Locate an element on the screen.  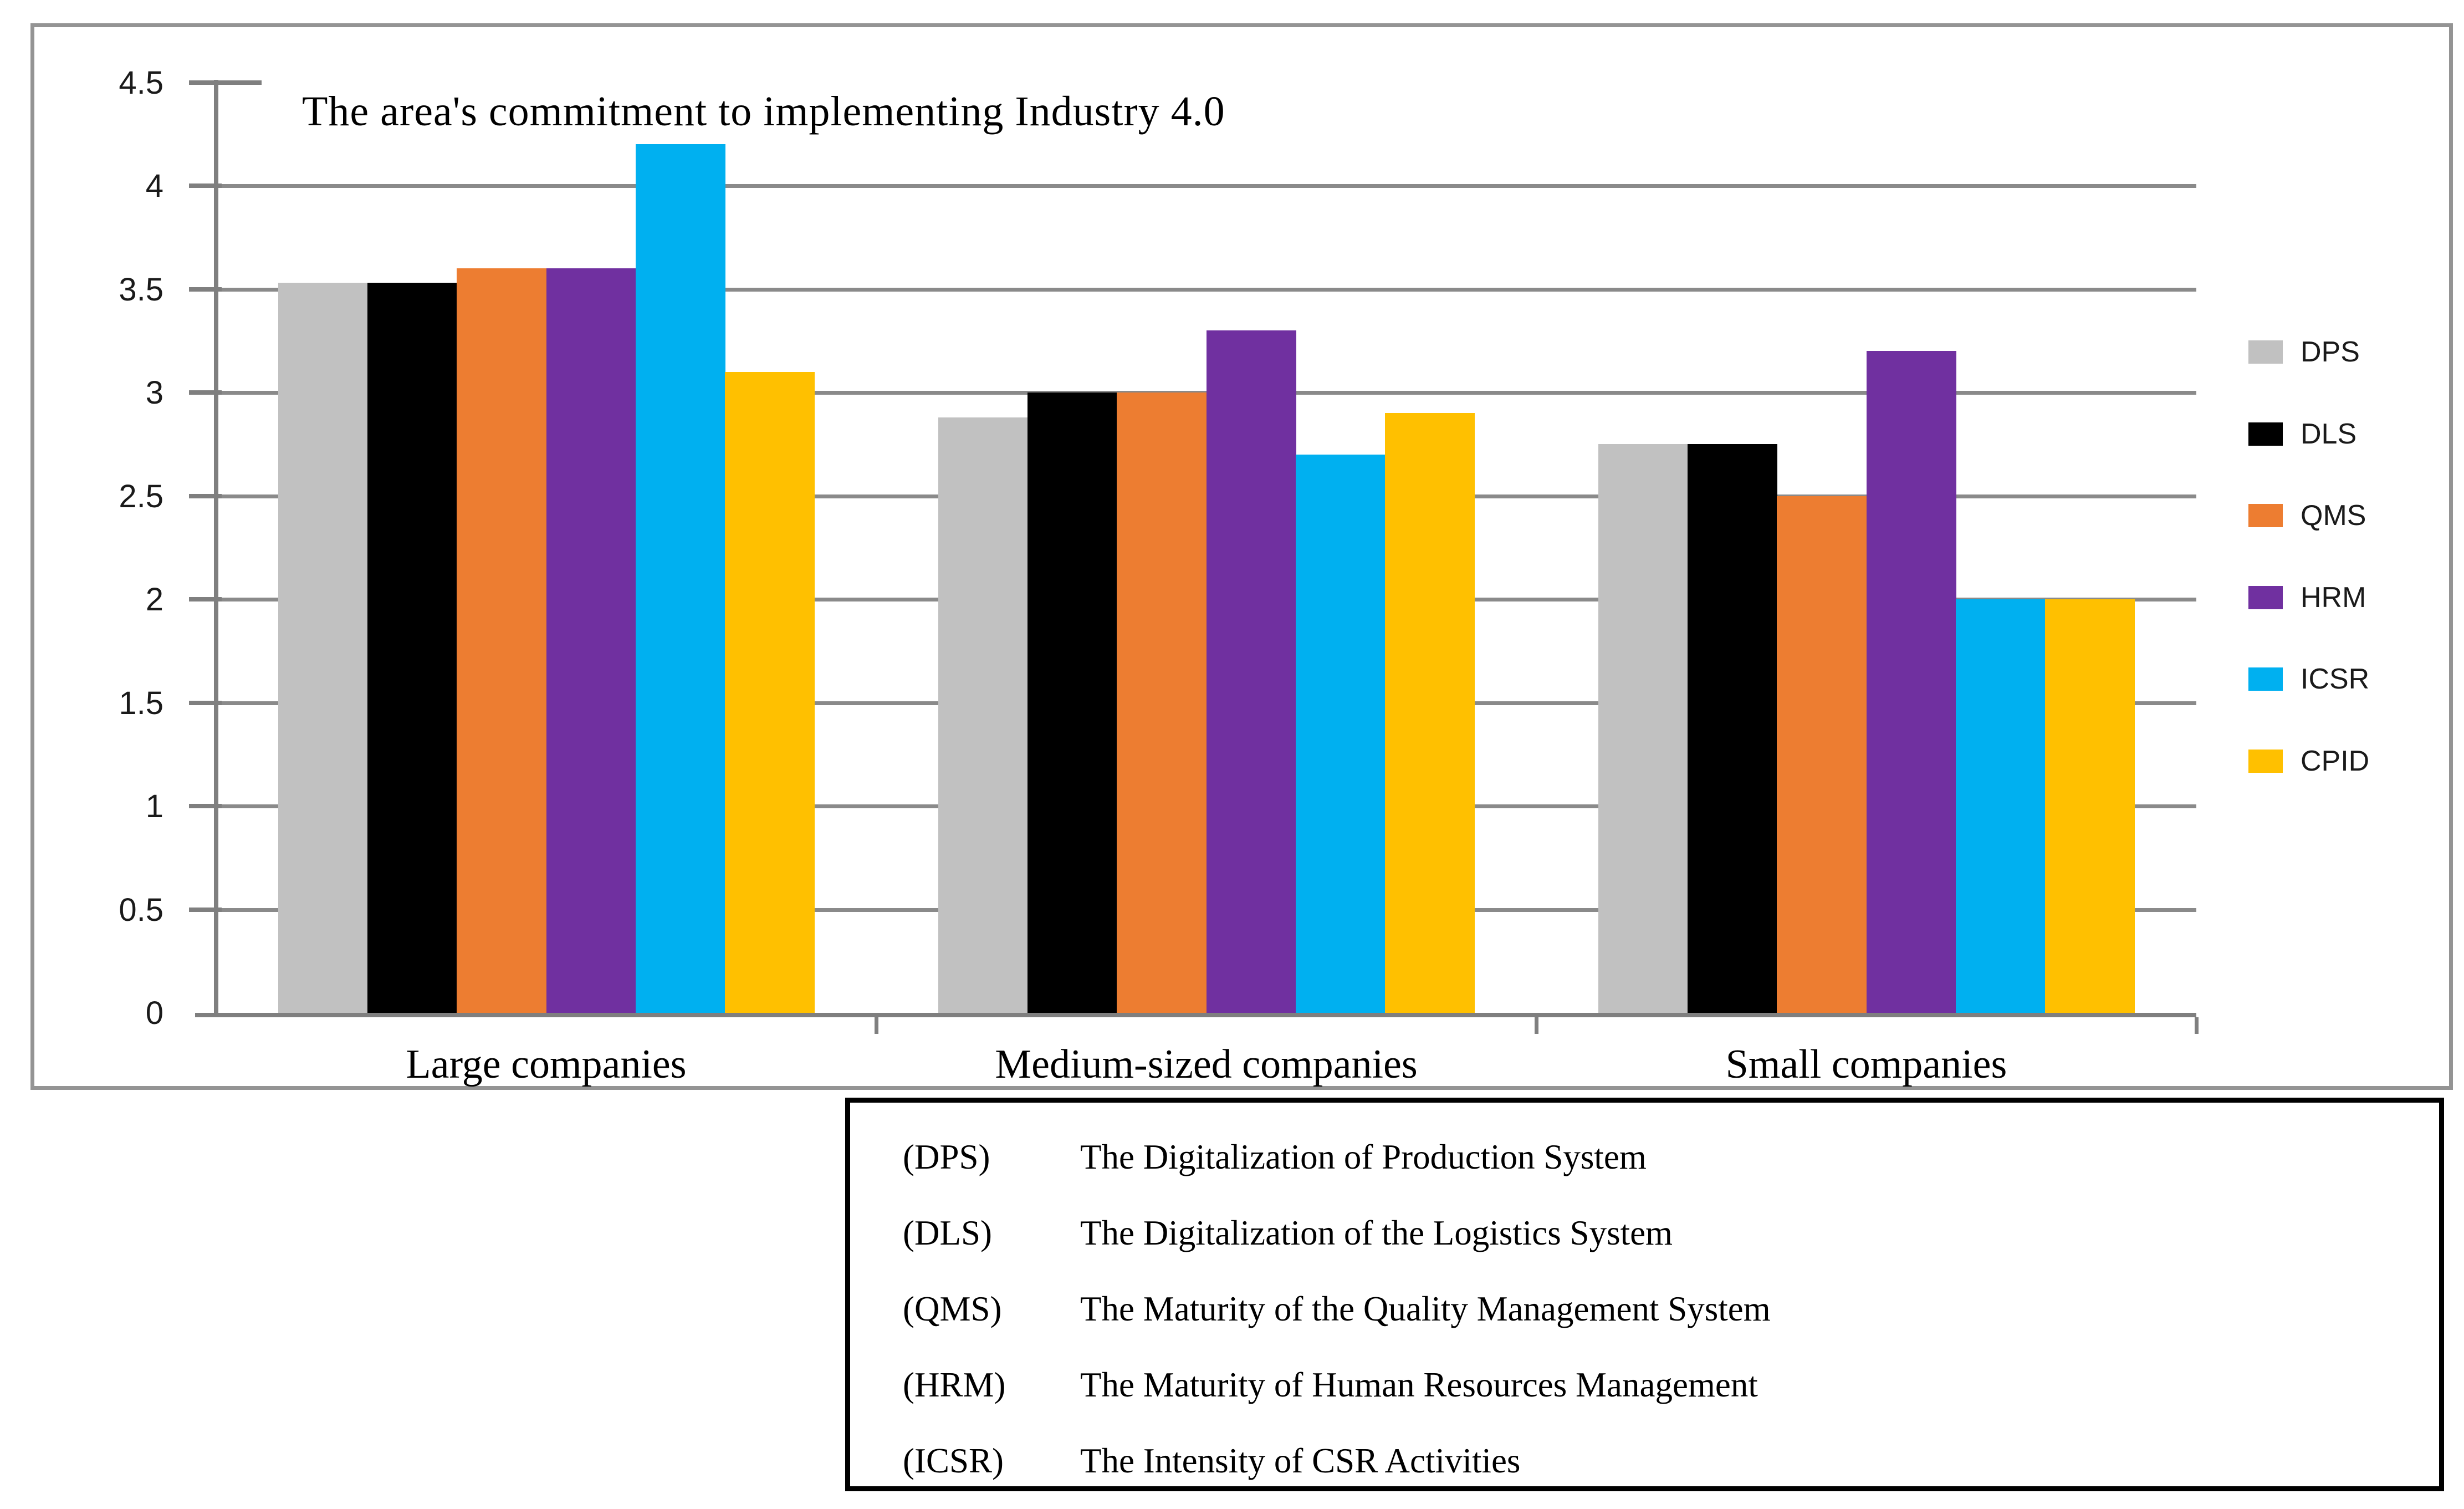
bar-dps-large-companies is located at coordinates (323, 648).